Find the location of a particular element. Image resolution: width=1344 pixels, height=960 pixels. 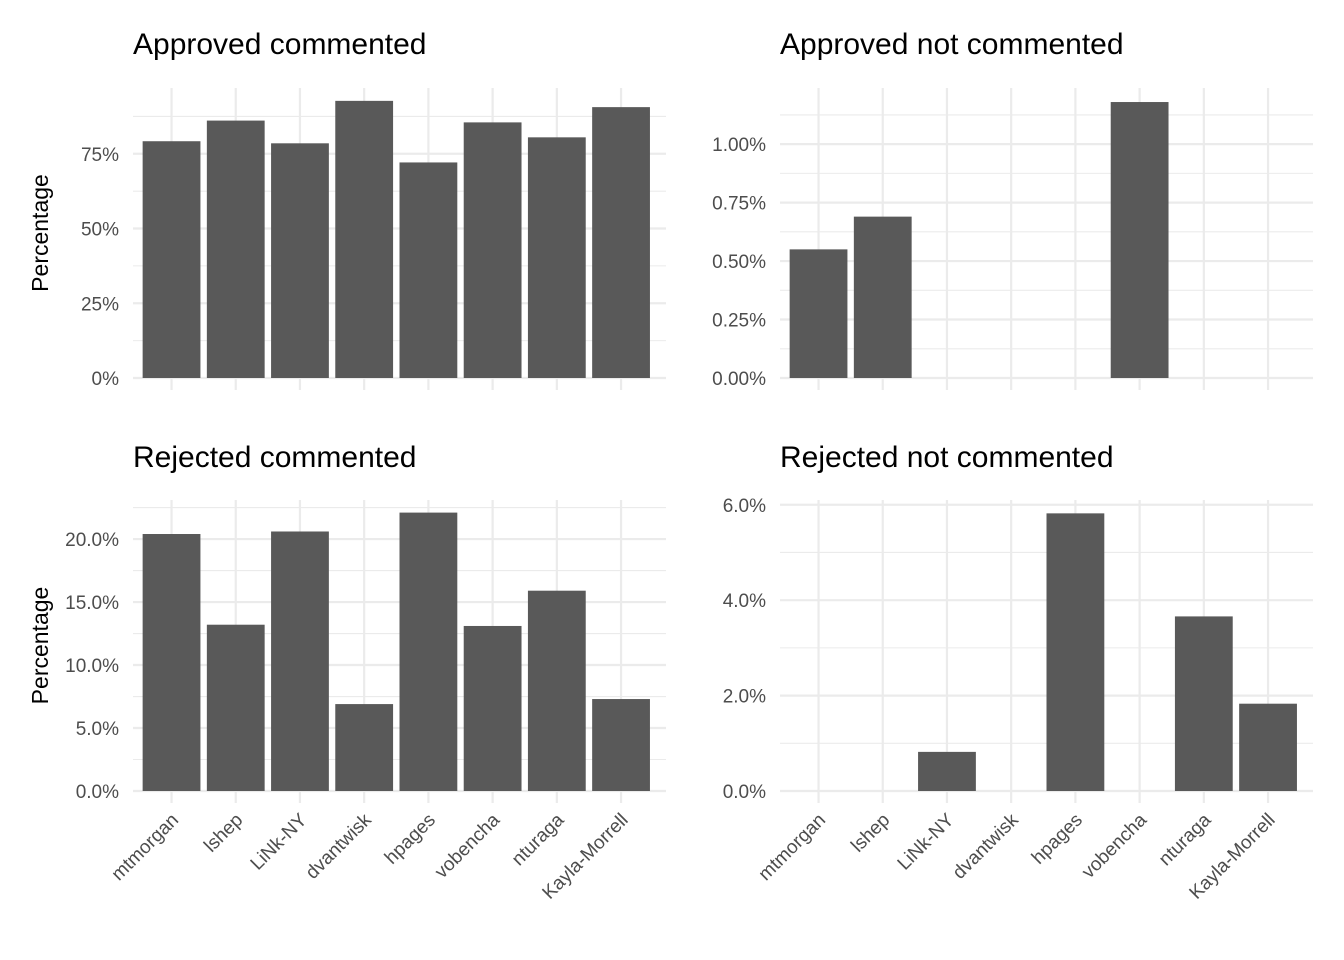

y-tick-label: 0% is located at coordinates (106, 379).